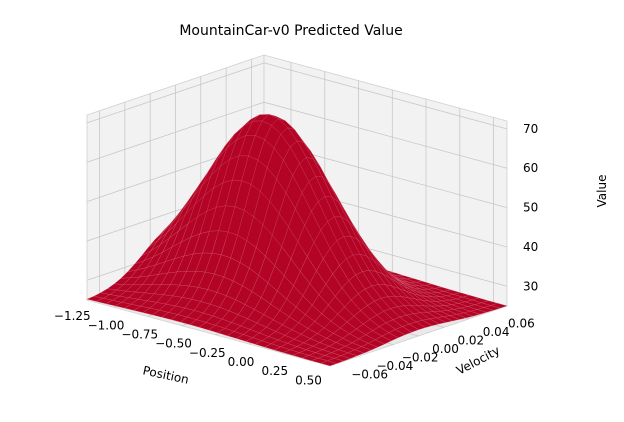 This screenshot has height=422, width=624. I want to click on x-tick-label: −1.25, so click(72, 316).